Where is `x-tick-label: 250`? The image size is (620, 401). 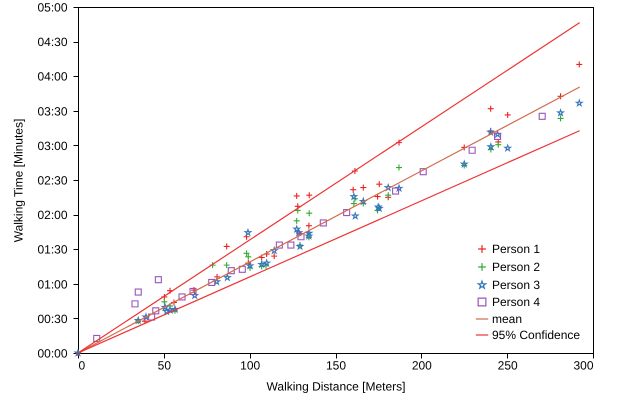 x-tick-label: 250 is located at coordinates (508, 365).